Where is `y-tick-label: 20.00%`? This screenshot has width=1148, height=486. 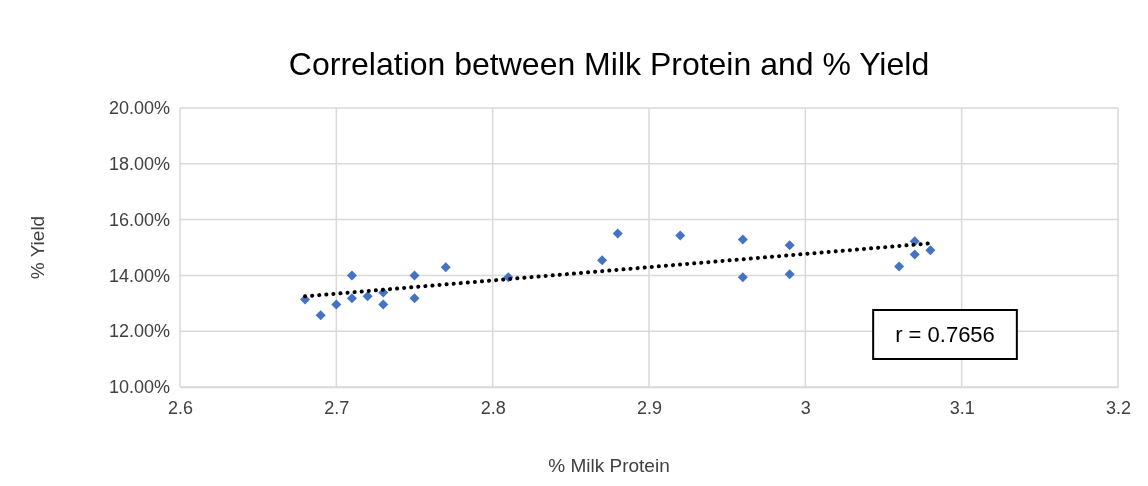
y-tick-label: 20.00% is located at coordinates (139, 108).